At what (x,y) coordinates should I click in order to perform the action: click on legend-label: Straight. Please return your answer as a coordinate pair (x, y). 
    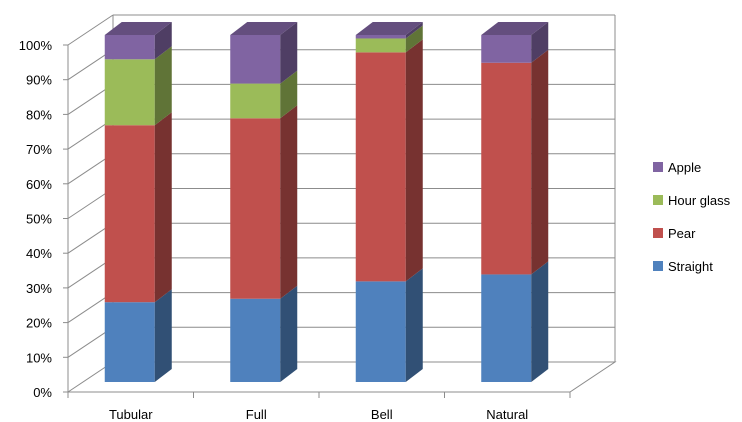
    Looking at the image, I should click on (690, 266).